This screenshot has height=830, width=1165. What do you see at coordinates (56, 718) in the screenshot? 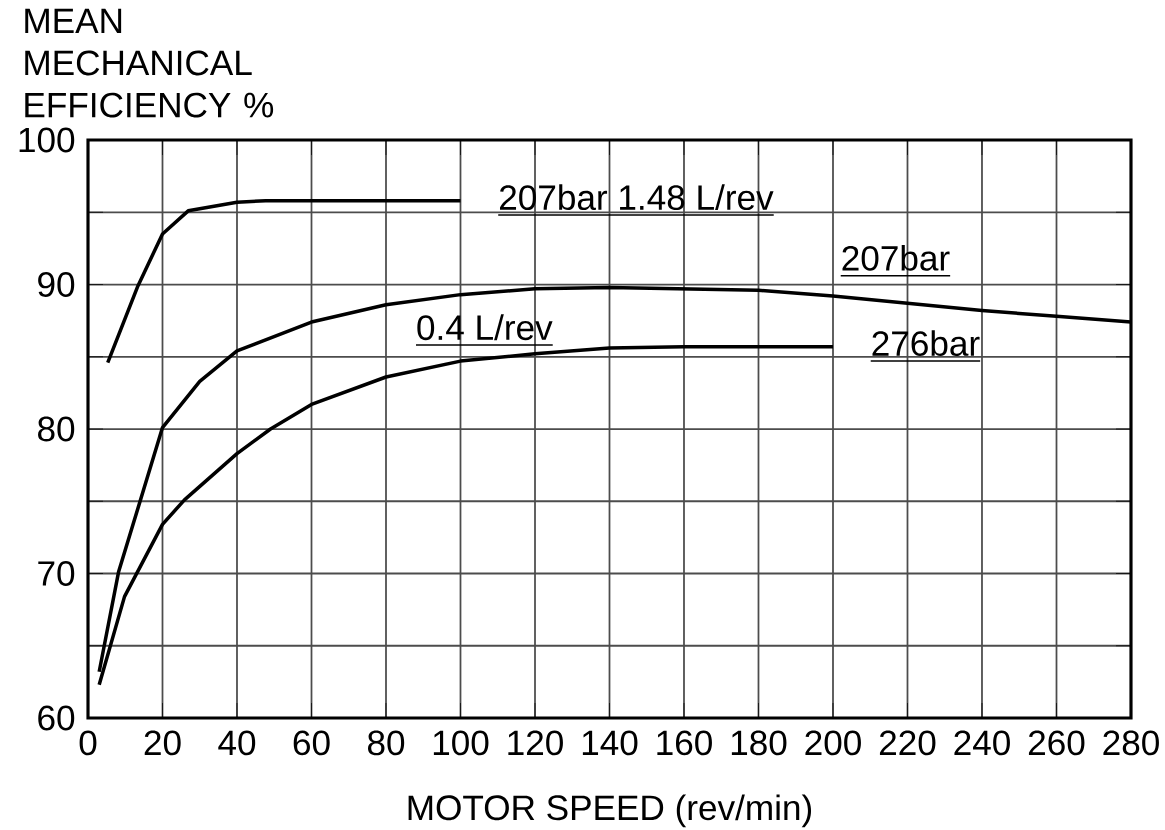
I see `y-tick-label: 60` at bounding box center [56, 718].